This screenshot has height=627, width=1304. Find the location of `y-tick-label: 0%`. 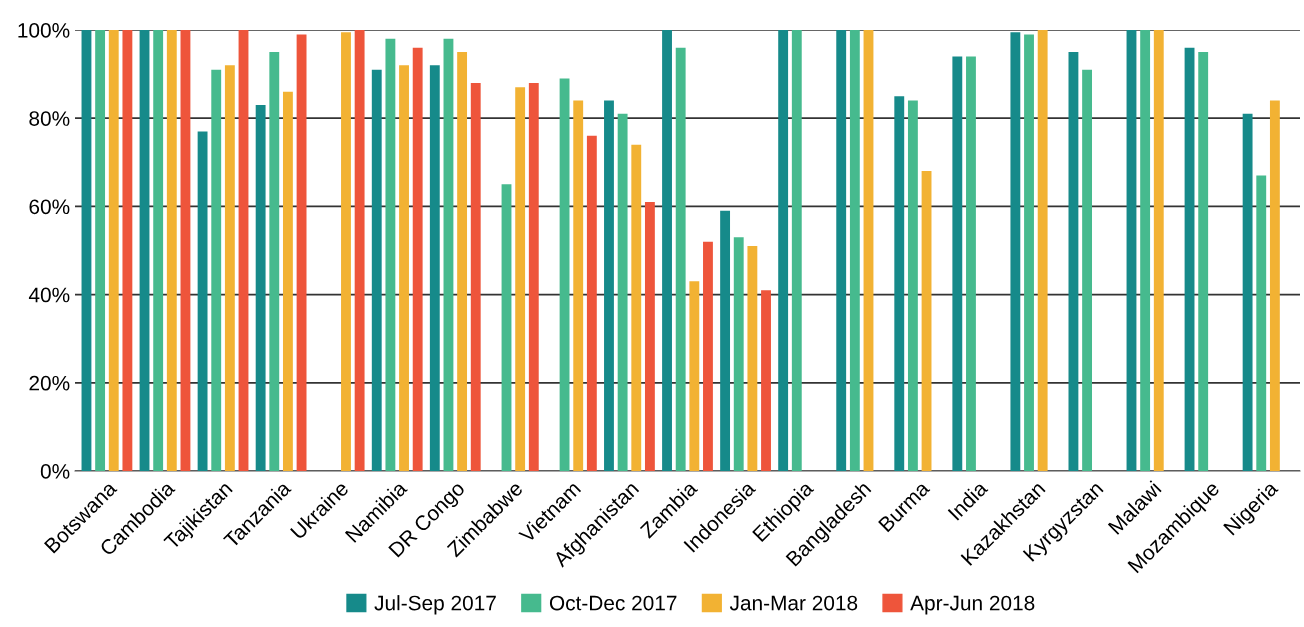

y-tick-label: 0% is located at coordinates (55, 471).